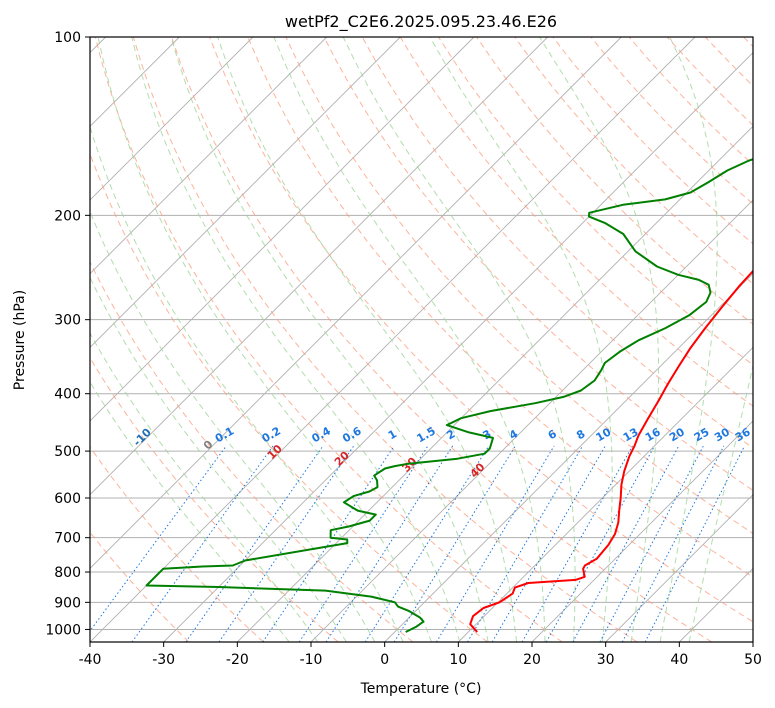 Image resolution: width=775 pixels, height=708 pixels. Describe the element at coordinates (450, 434) in the screenshot. I see `mixing-ratio-label: 2` at that location.